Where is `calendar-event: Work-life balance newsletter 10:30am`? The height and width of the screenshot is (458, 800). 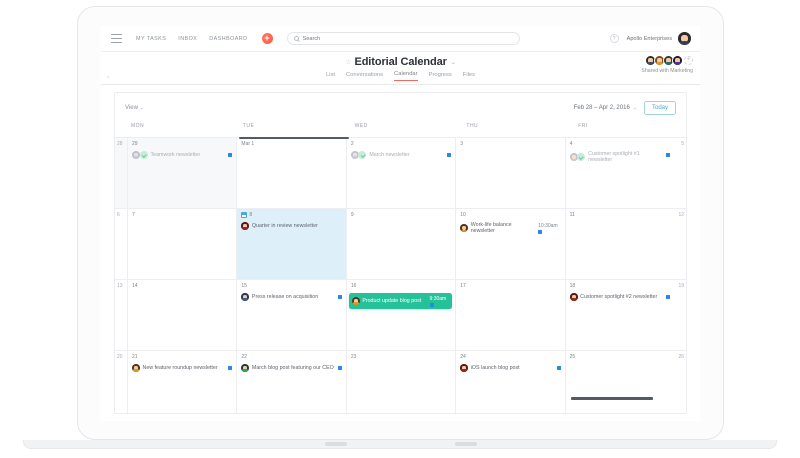 calendar-event: Work-life balance newsletter 10:30am is located at coordinates (510, 228).